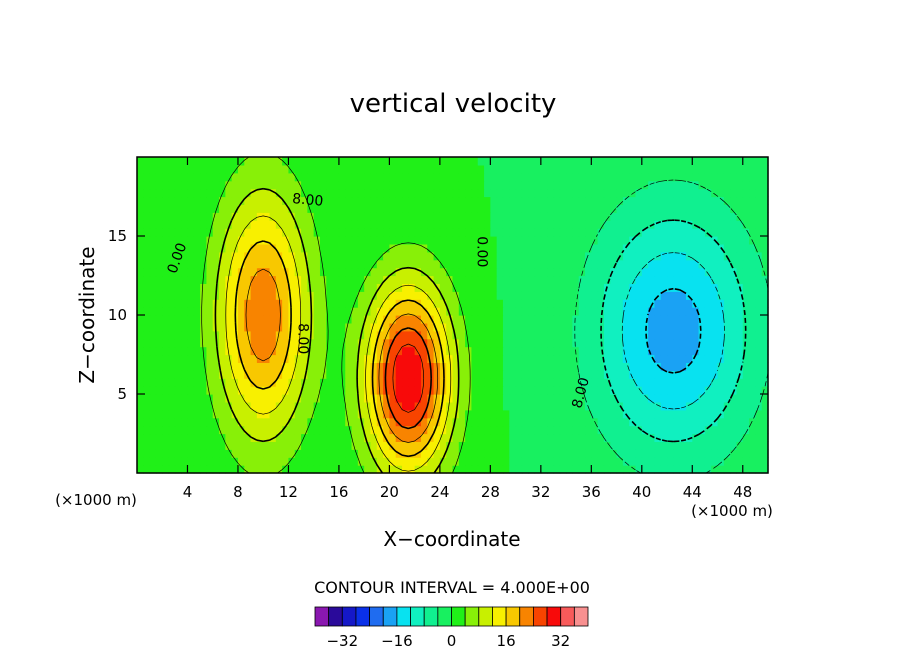 The image size is (904, 654). Describe the element at coordinates (673, 330) in the screenshot. I see `negative-contour-line` at that location.